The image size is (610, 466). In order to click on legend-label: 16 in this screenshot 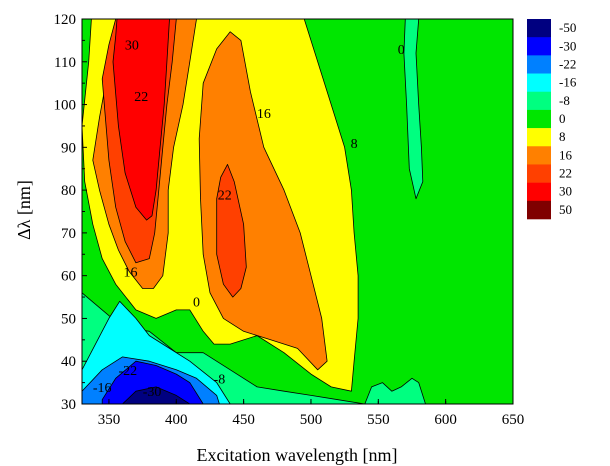, I will do `click(566, 154)`.